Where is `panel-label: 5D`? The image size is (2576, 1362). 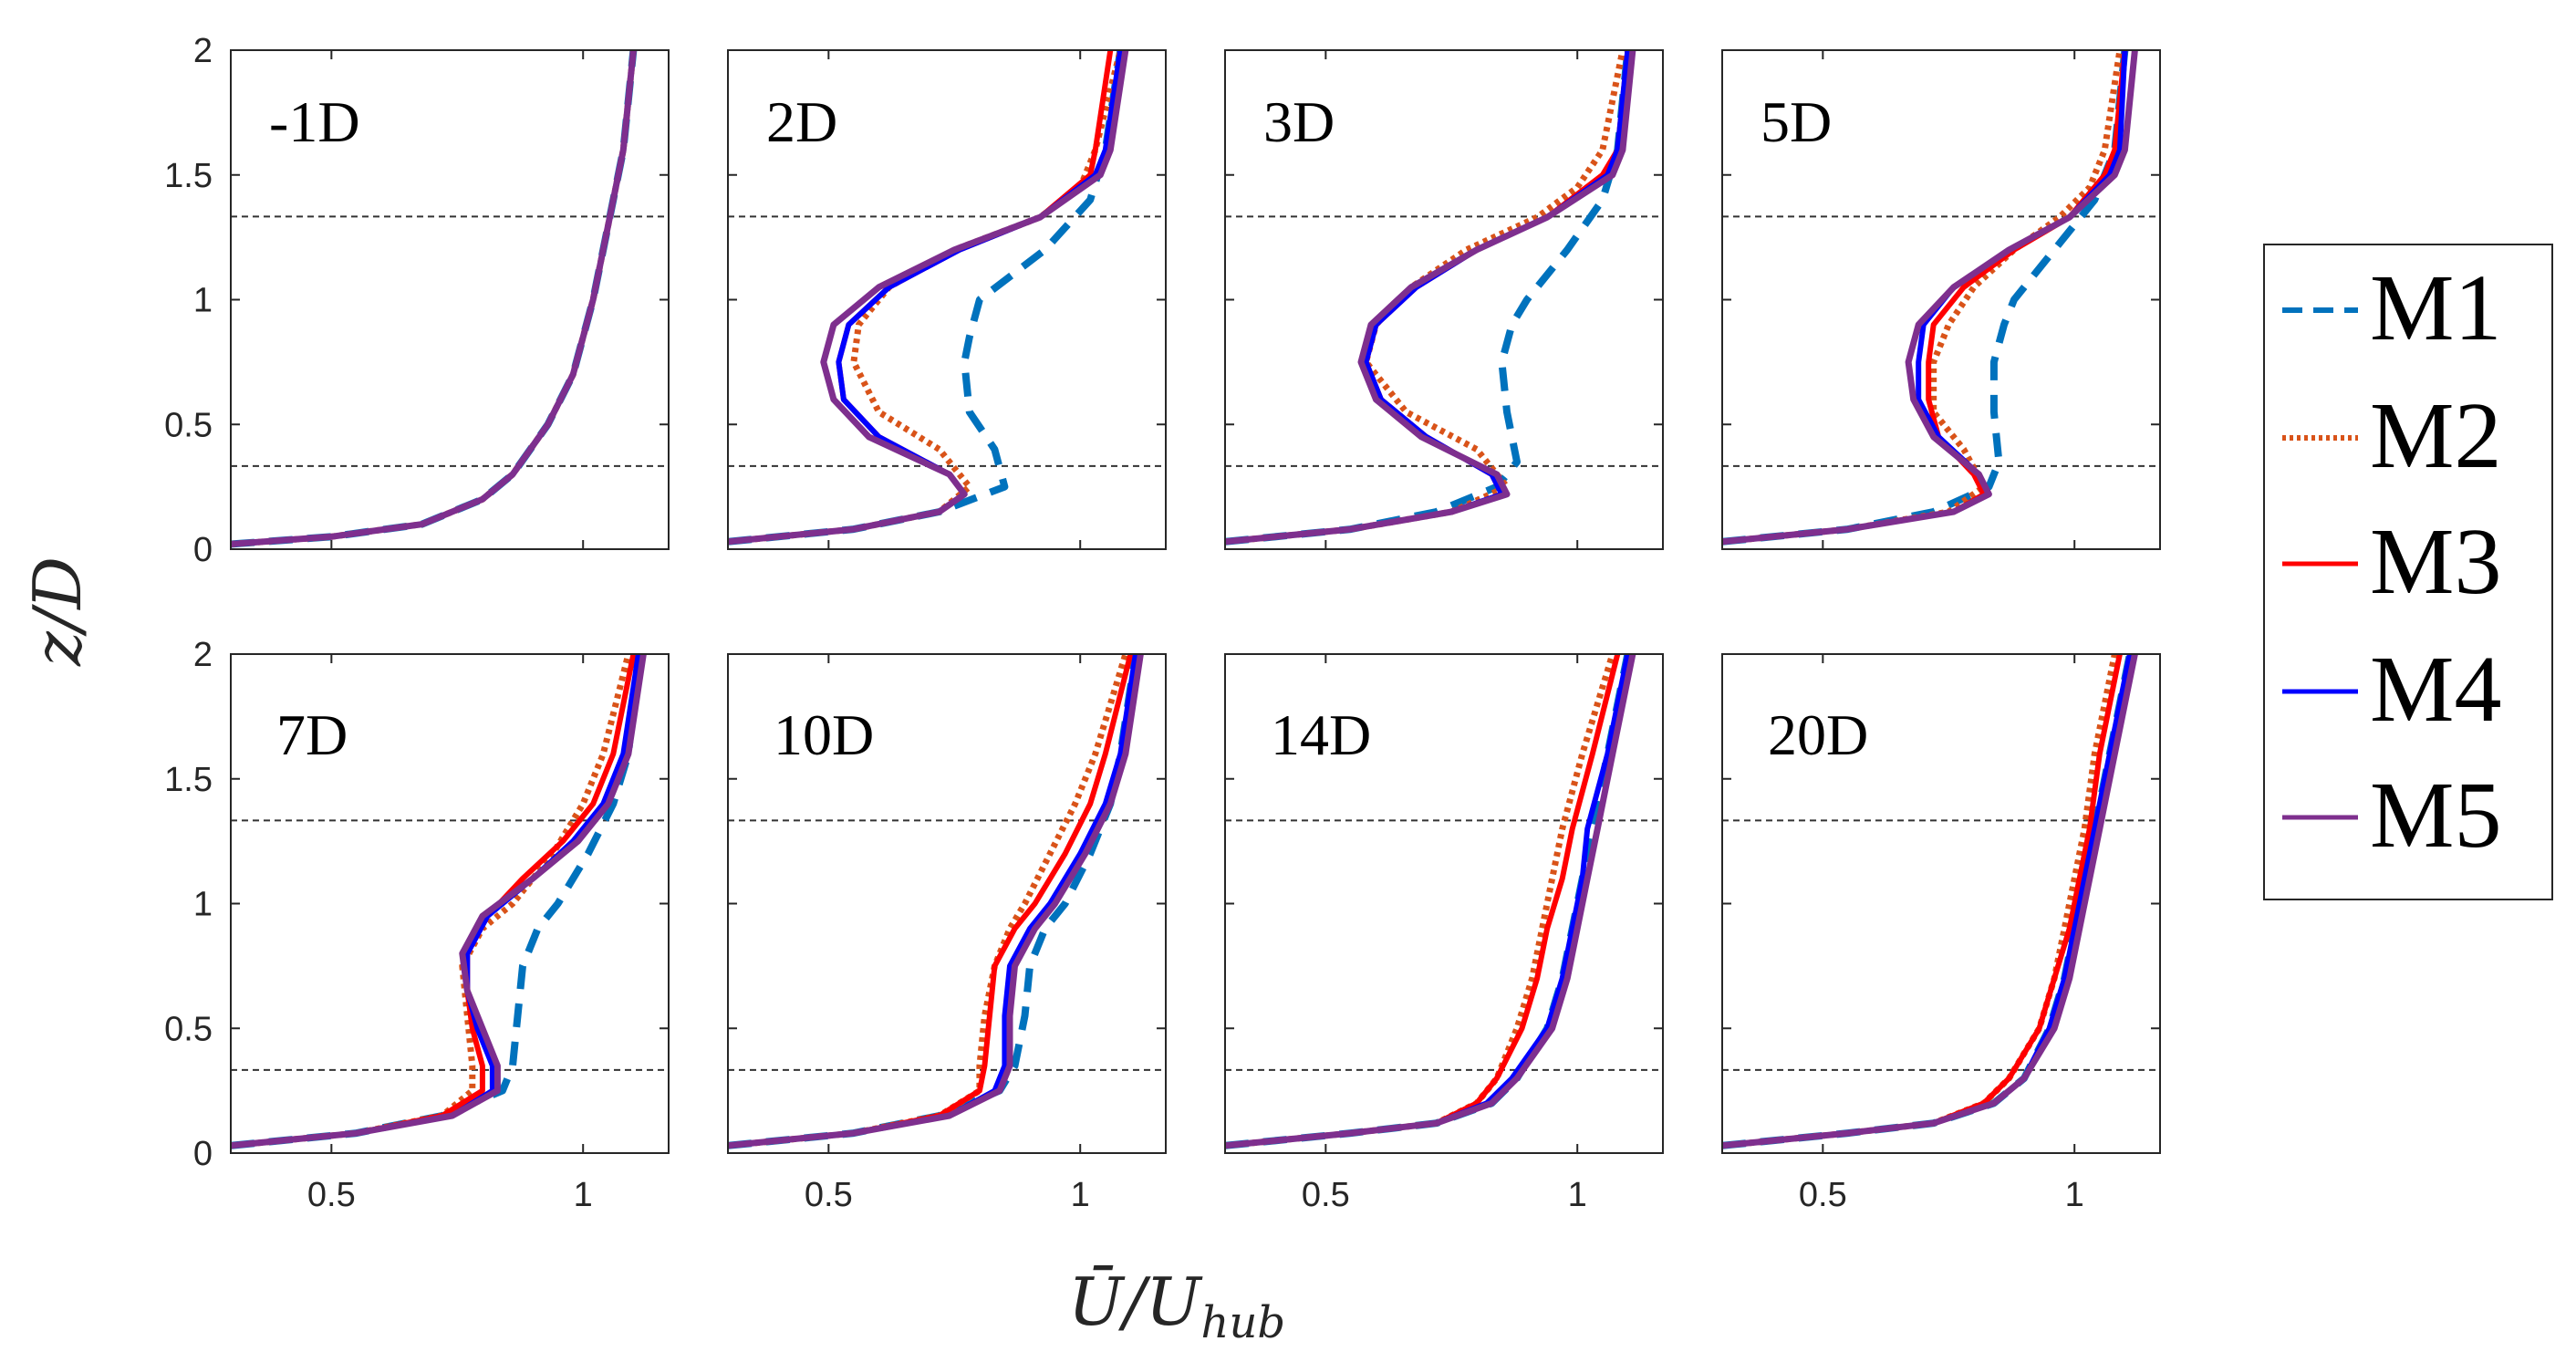
panel-label: 5D is located at coordinates (1796, 121).